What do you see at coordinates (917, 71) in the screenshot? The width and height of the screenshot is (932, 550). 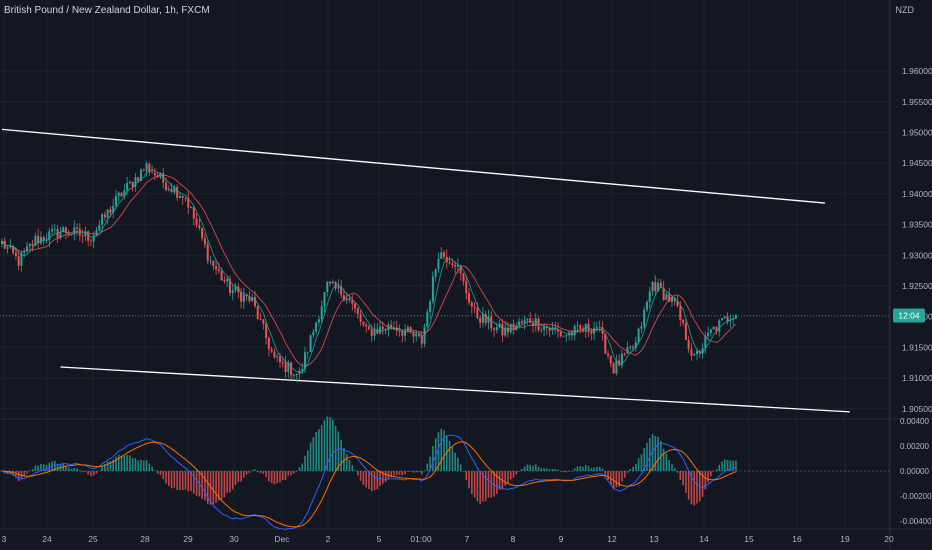 I see `price-tick-label: 1.96000` at bounding box center [917, 71].